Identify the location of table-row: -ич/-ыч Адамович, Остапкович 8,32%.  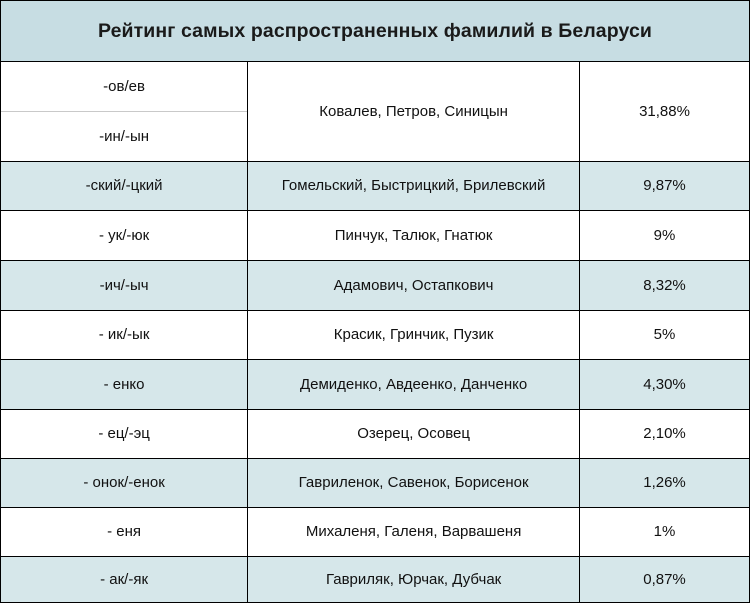
(375, 285).